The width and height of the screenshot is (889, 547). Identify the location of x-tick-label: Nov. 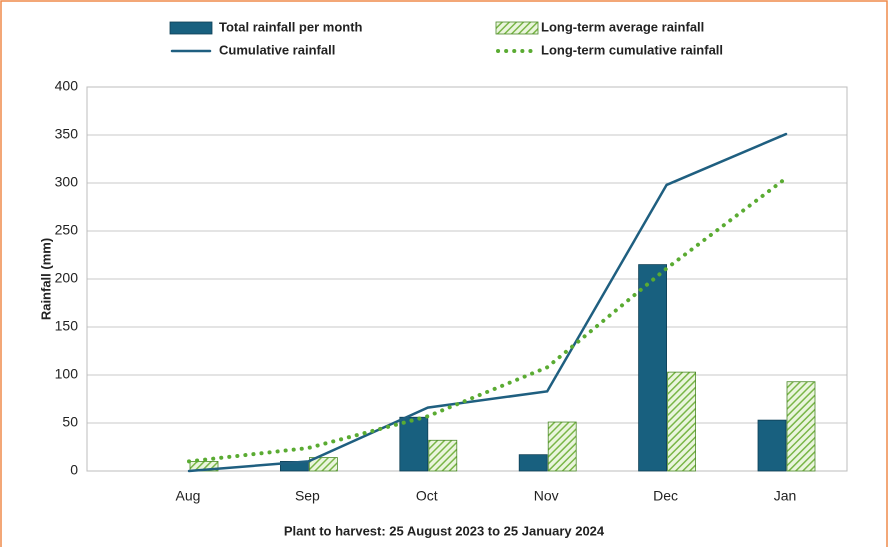
(546, 496).